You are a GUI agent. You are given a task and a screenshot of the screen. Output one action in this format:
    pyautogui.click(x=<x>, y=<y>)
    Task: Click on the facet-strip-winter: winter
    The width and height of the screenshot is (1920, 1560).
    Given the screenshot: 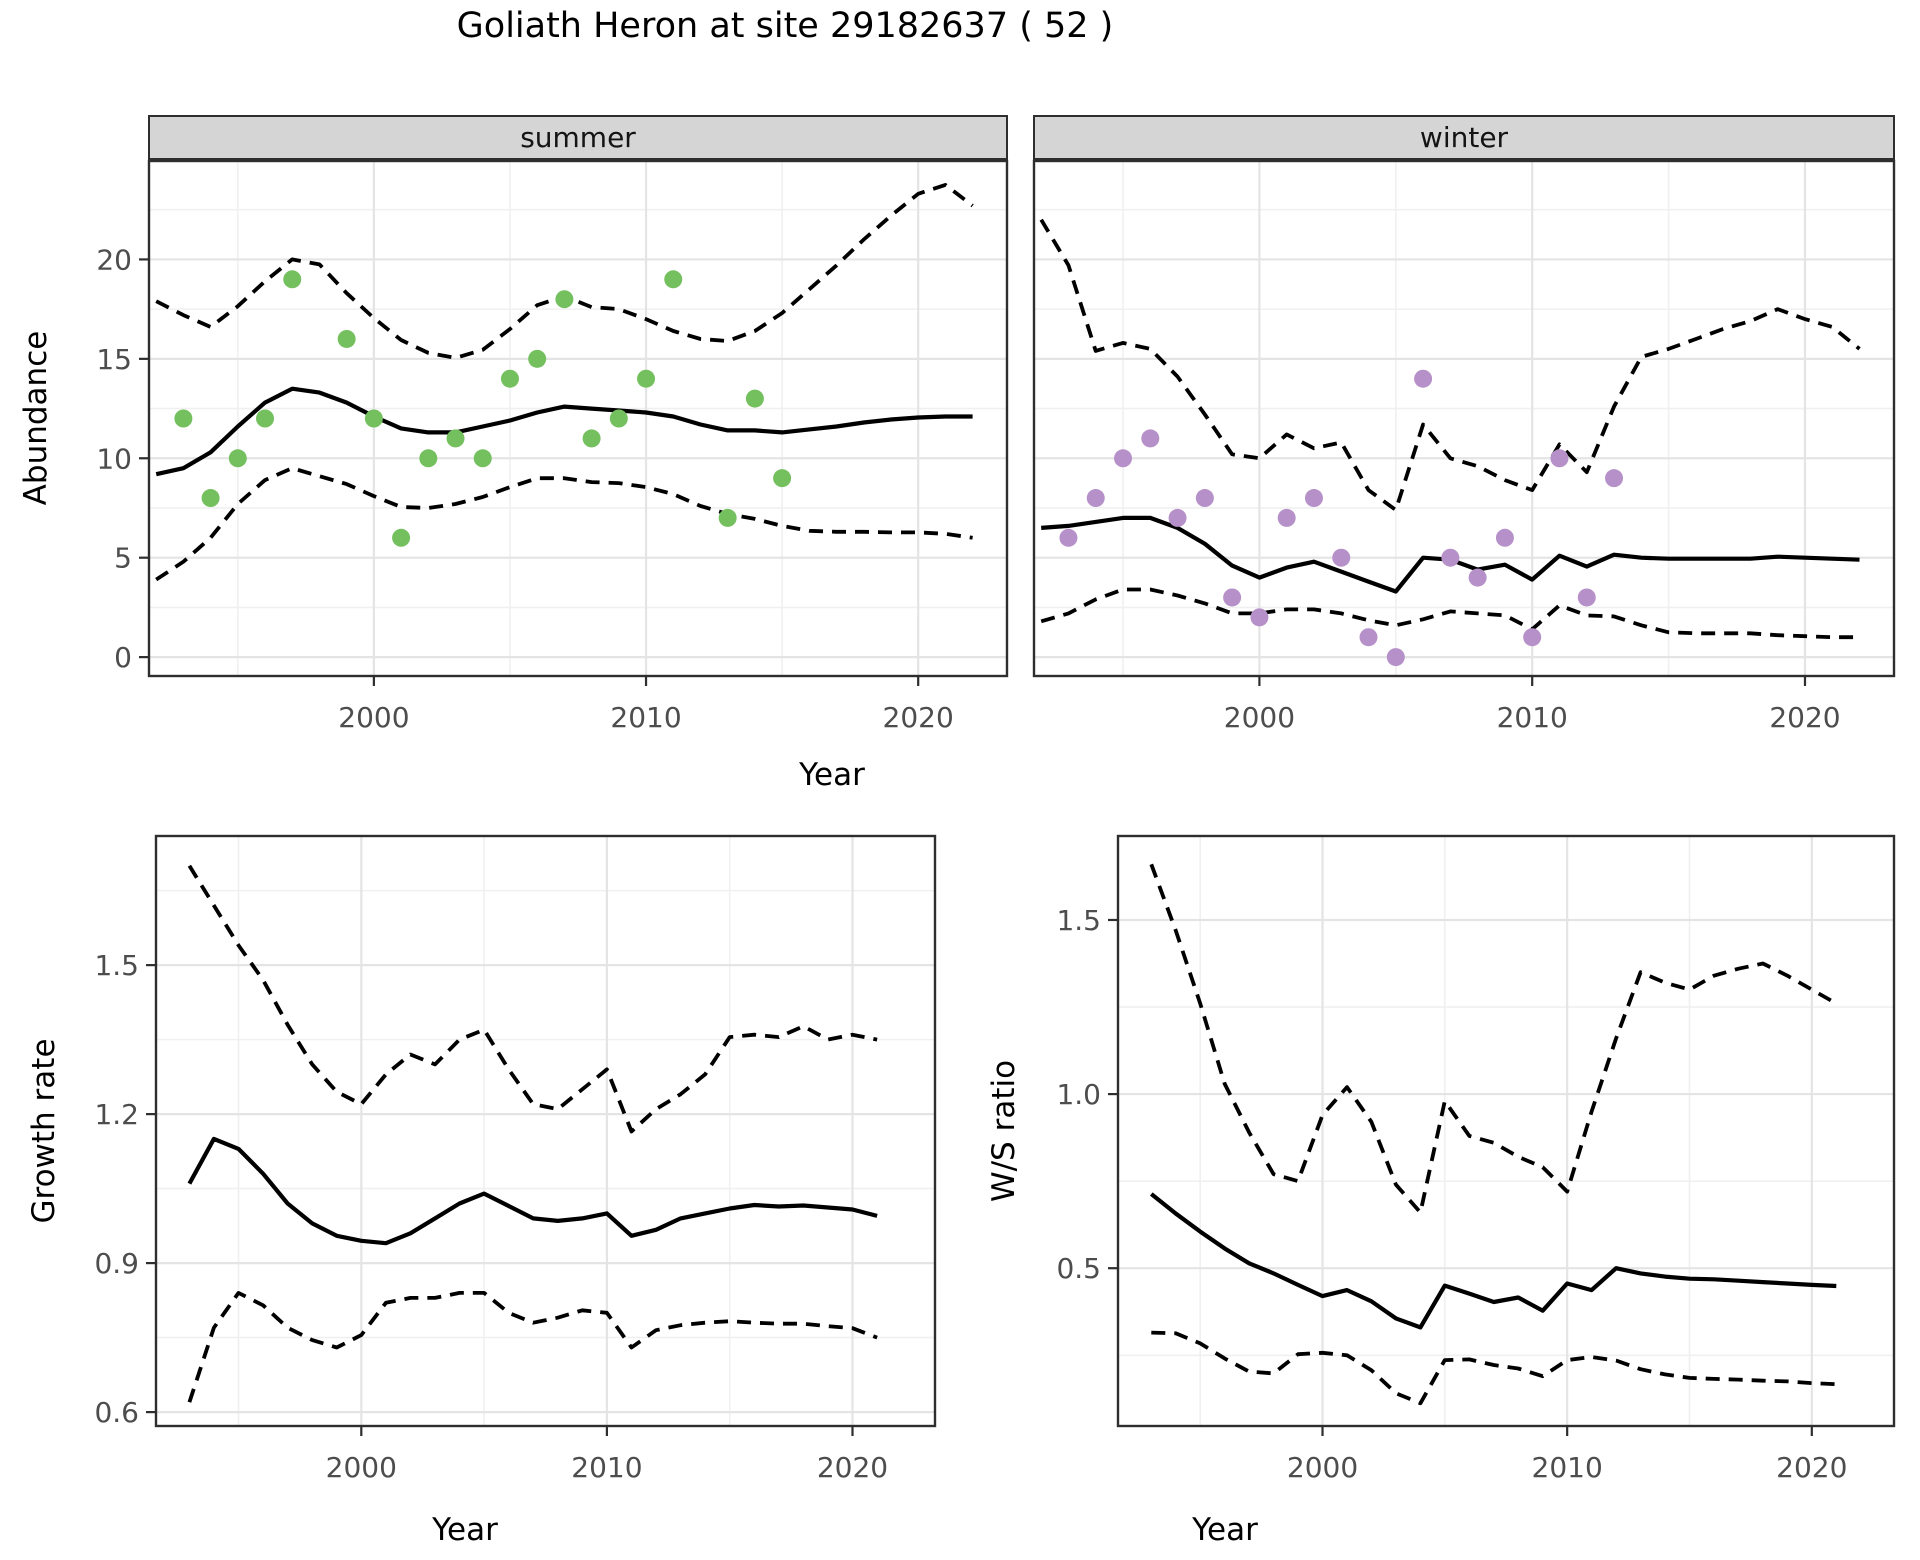 What is the action you would take?
    pyautogui.click(x=1464, y=137)
    